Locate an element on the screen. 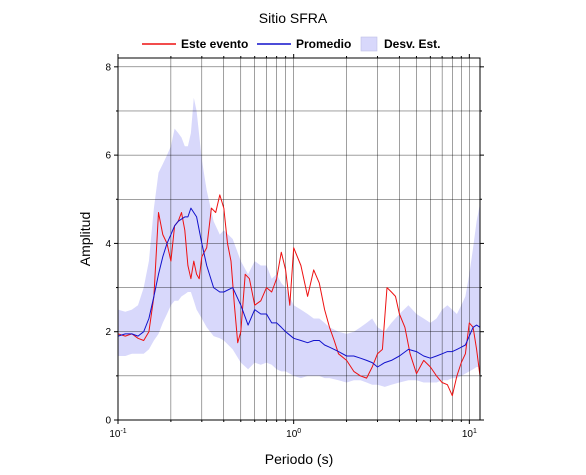 This screenshot has width=586, height=475. x-axis-label: Periodo (s) is located at coordinates (299, 459).